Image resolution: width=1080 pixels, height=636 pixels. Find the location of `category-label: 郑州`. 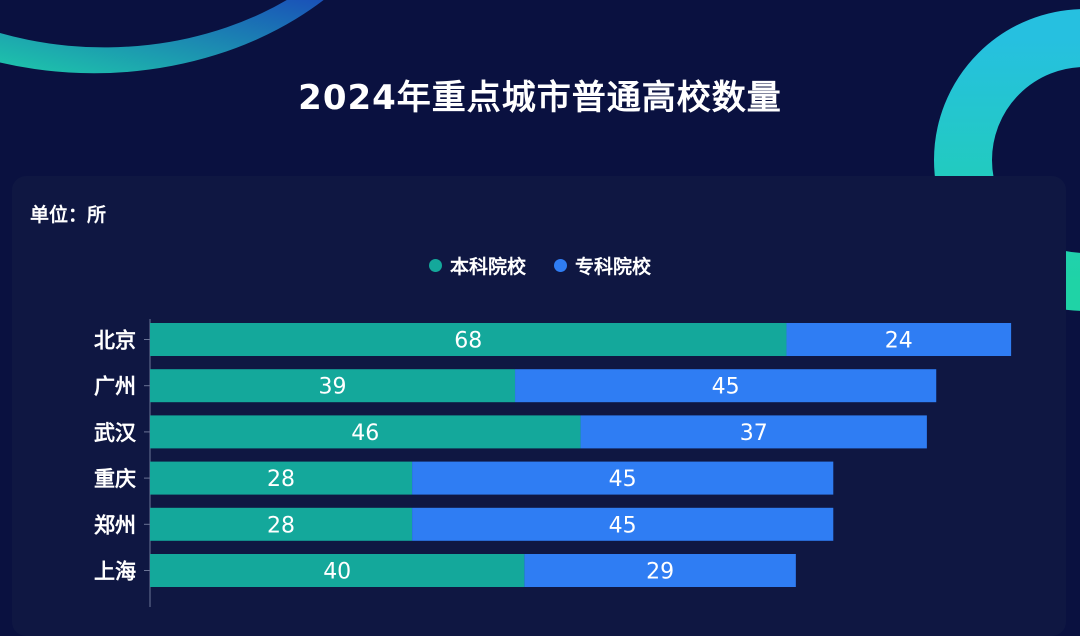

category-label: 郑州 is located at coordinates (115, 525).